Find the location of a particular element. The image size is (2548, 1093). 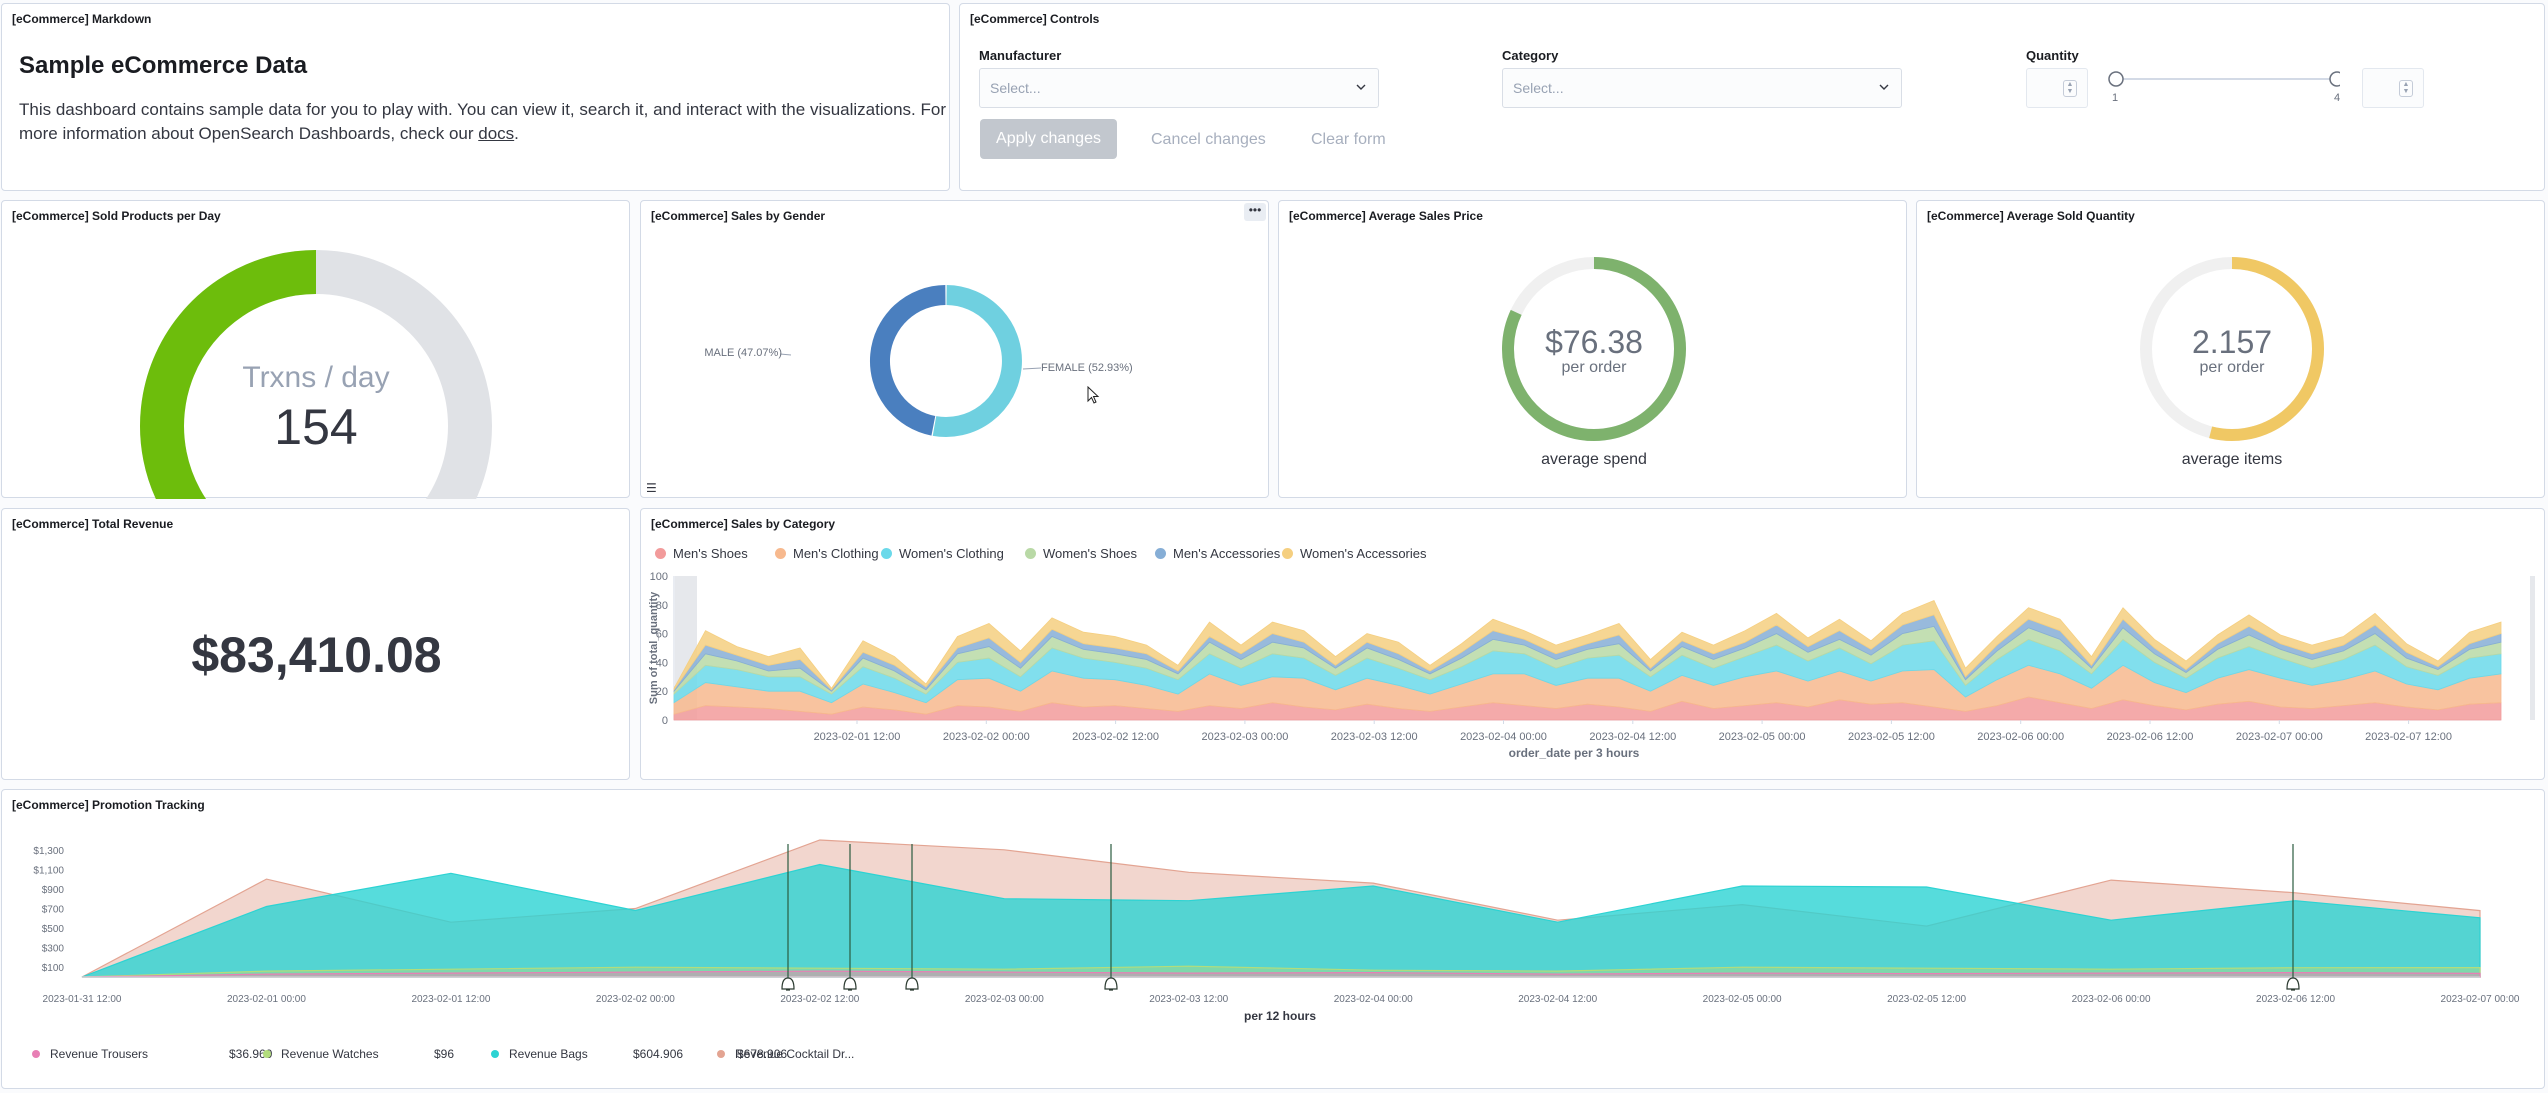

x-tick-label: 2023-02-05 12:00 is located at coordinates (1891, 737).